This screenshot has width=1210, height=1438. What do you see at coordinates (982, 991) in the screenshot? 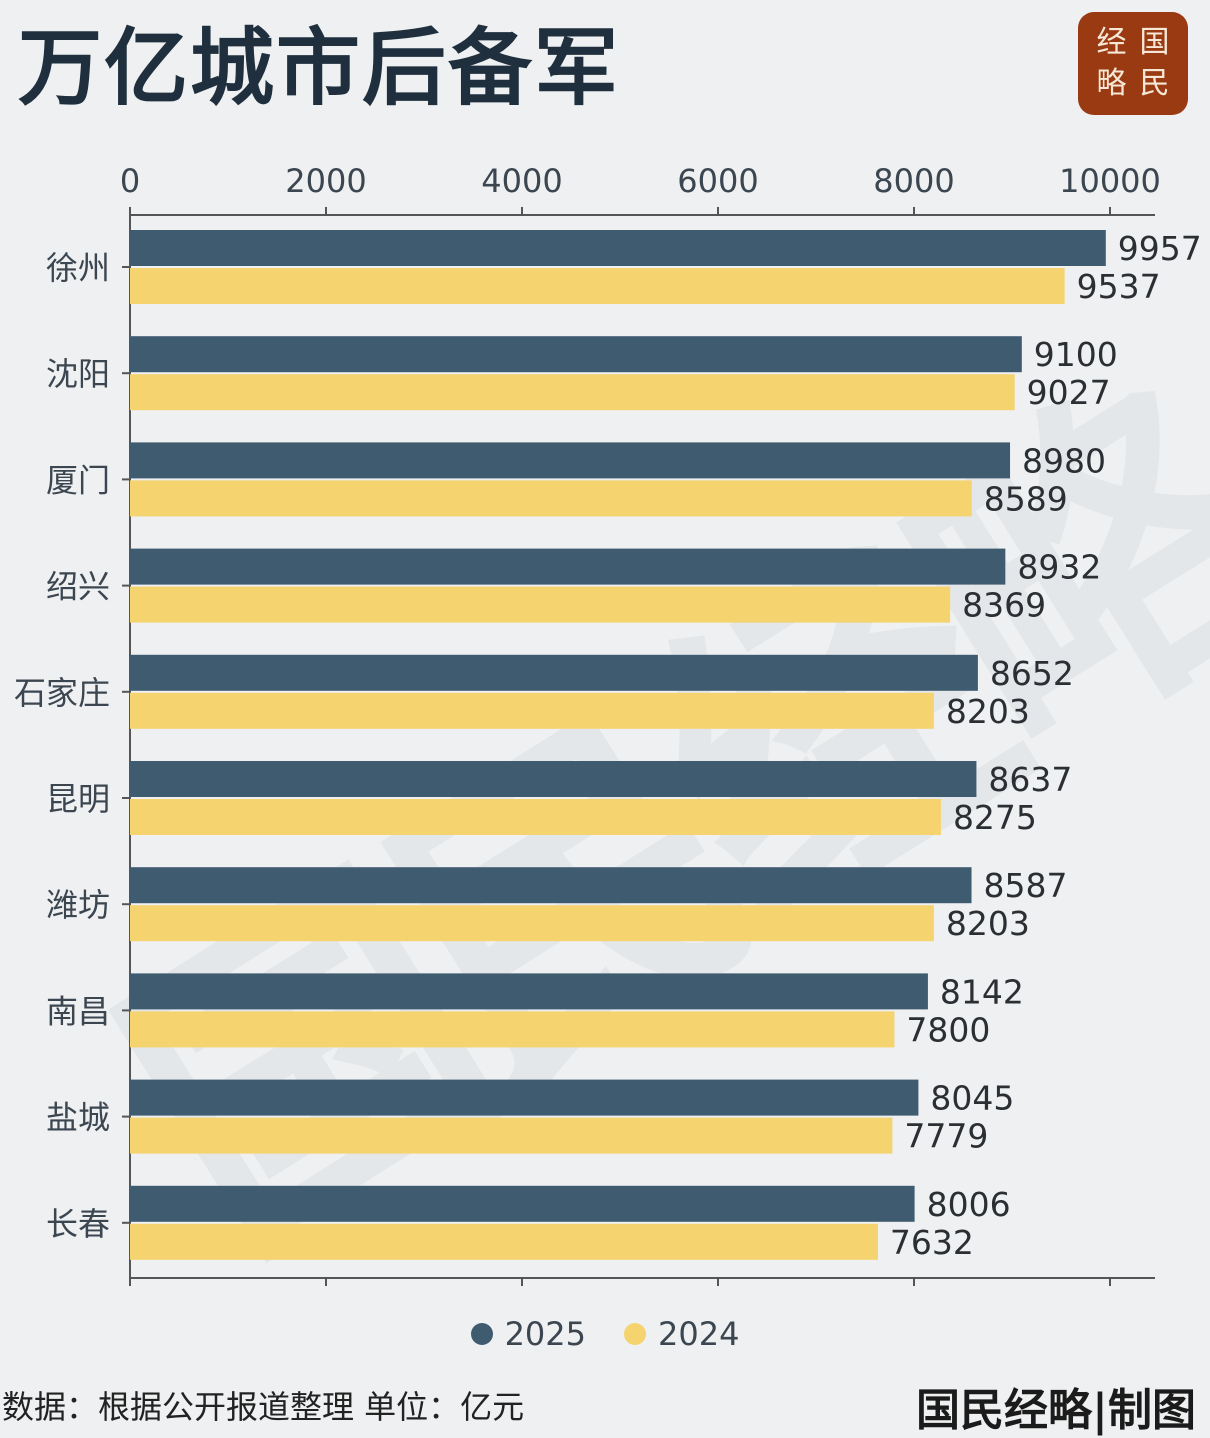
I see `data-label: 8142` at bounding box center [982, 991].